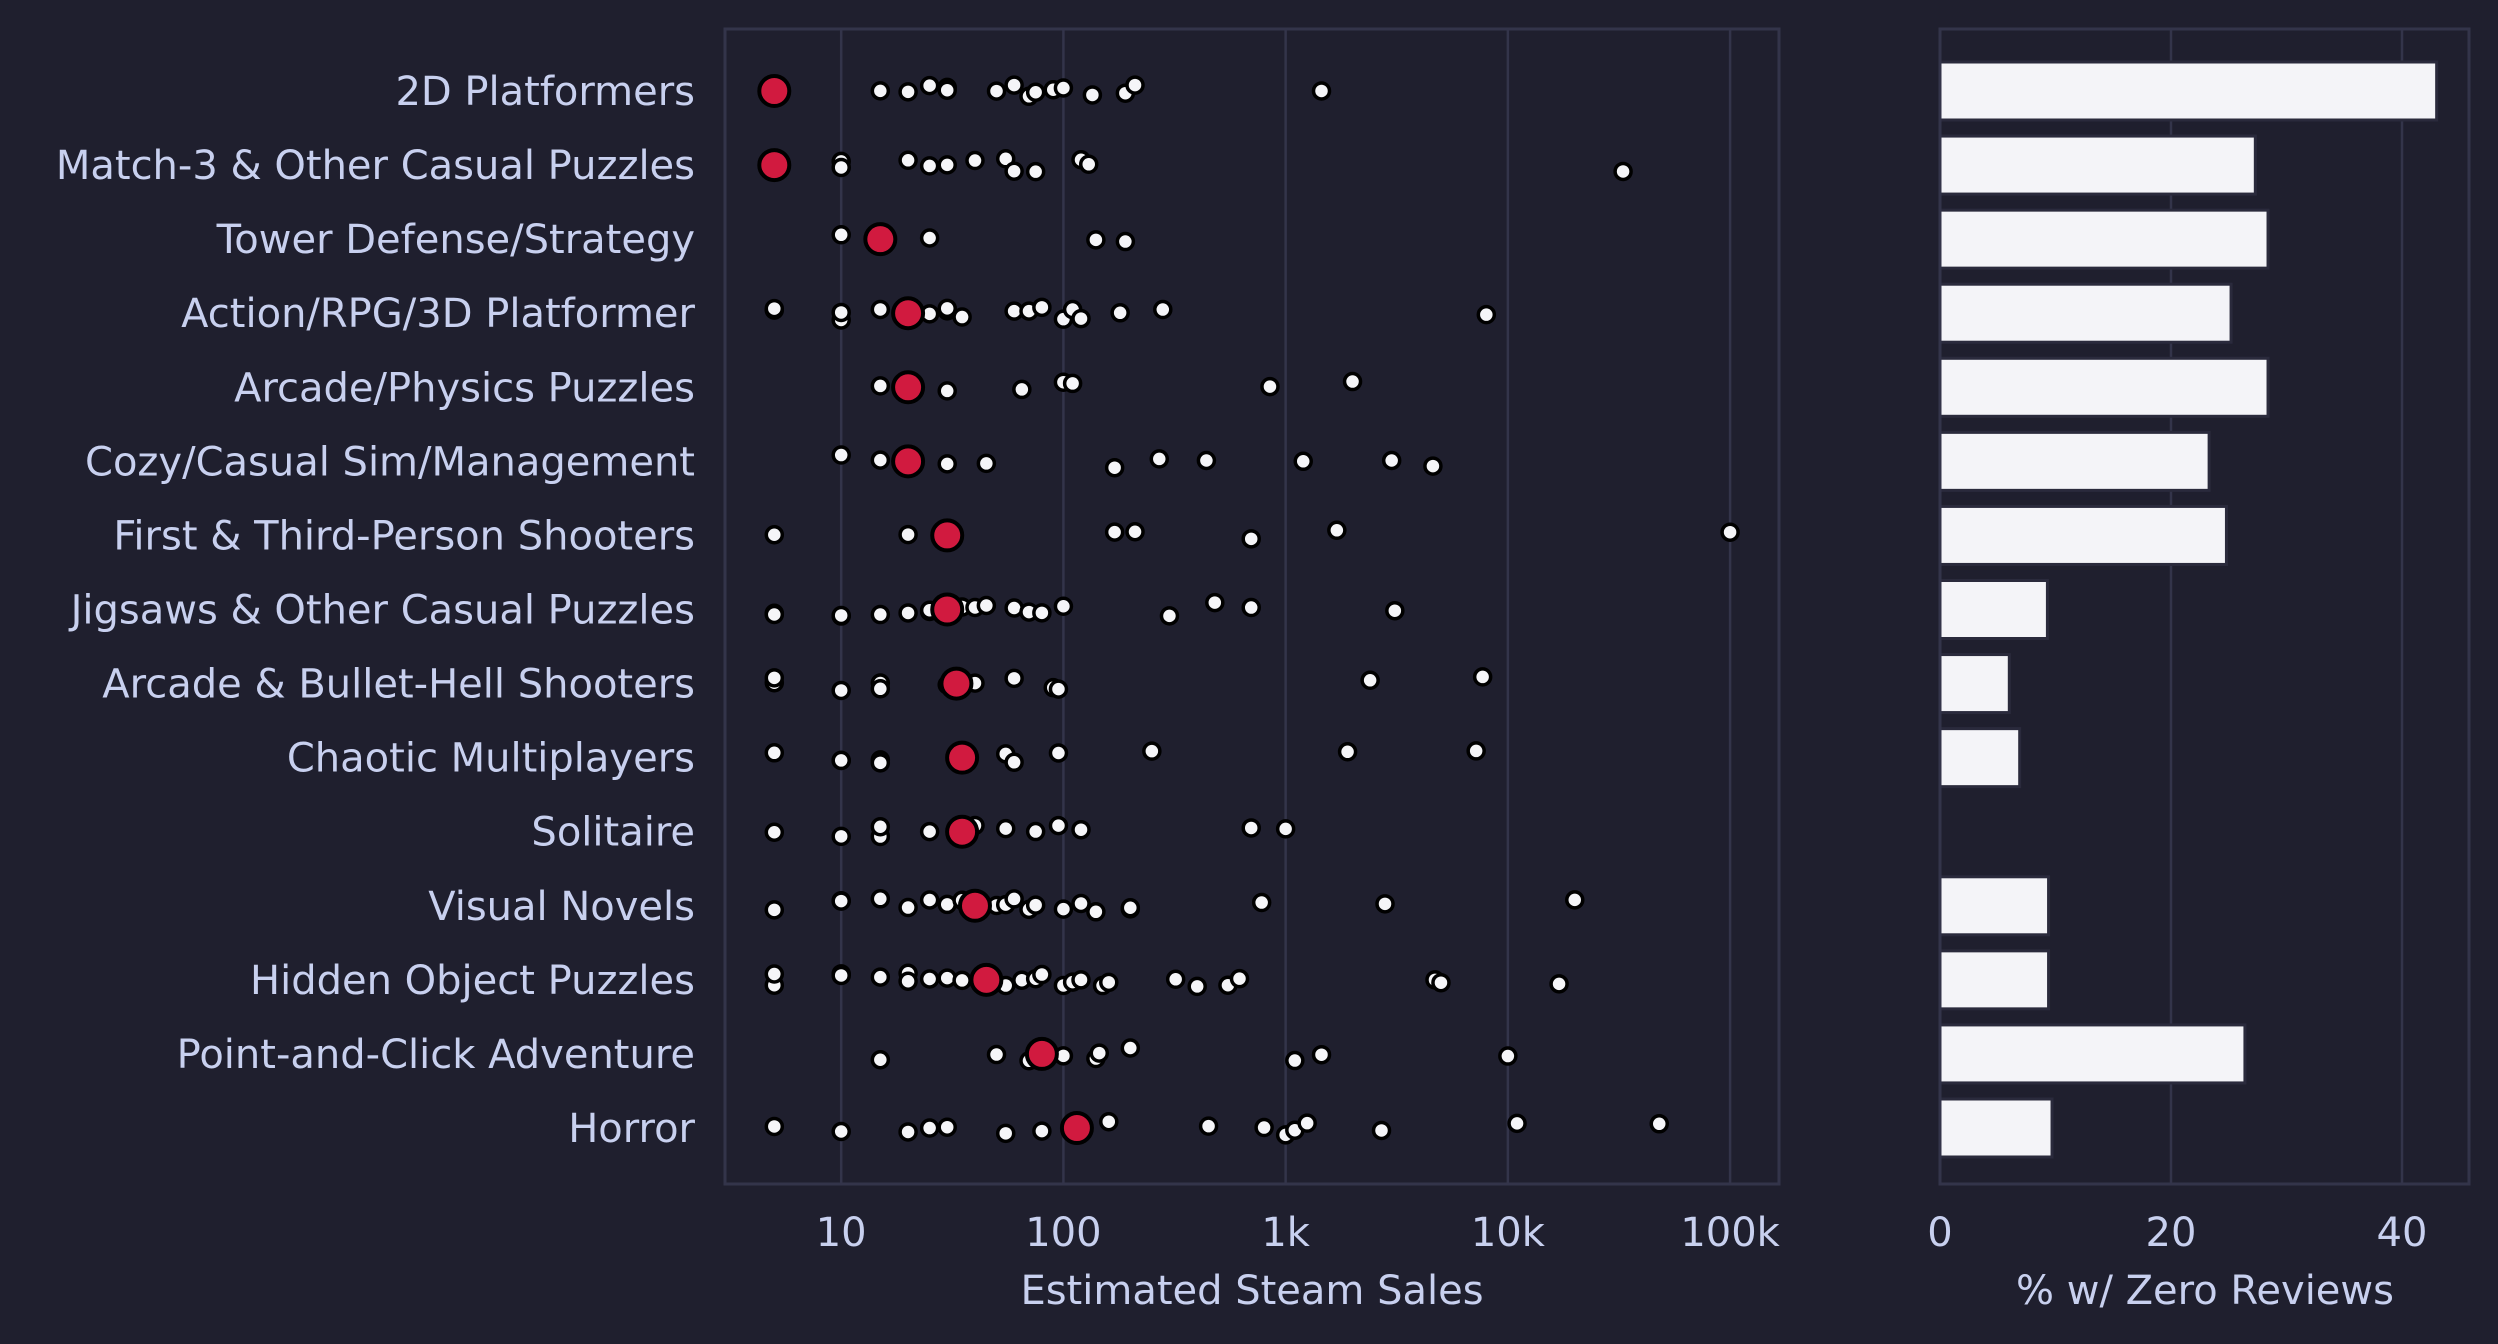 The width and height of the screenshot is (2498, 1344). What do you see at coordinates (1730, 1233) in the screenshot?
I see `x-tick-label: 100k` at bounding box center [1730, 1233].